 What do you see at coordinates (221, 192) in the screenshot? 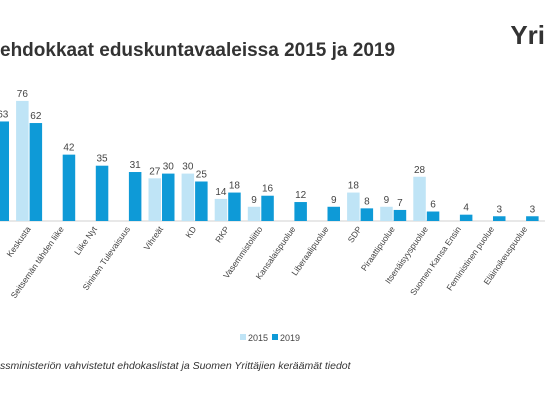
I see `value-label: 14` at bounding box center [221, 192].